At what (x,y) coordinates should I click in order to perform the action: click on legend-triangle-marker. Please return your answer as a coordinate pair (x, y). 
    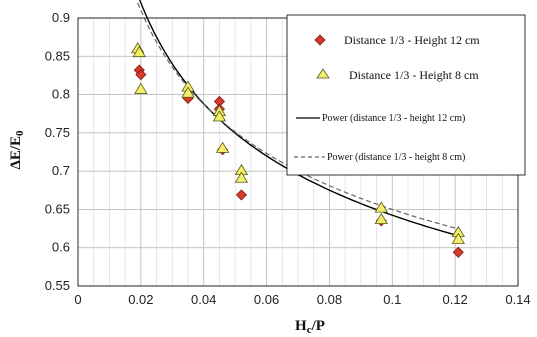
    Looking at the image, I should click on (323, 73).